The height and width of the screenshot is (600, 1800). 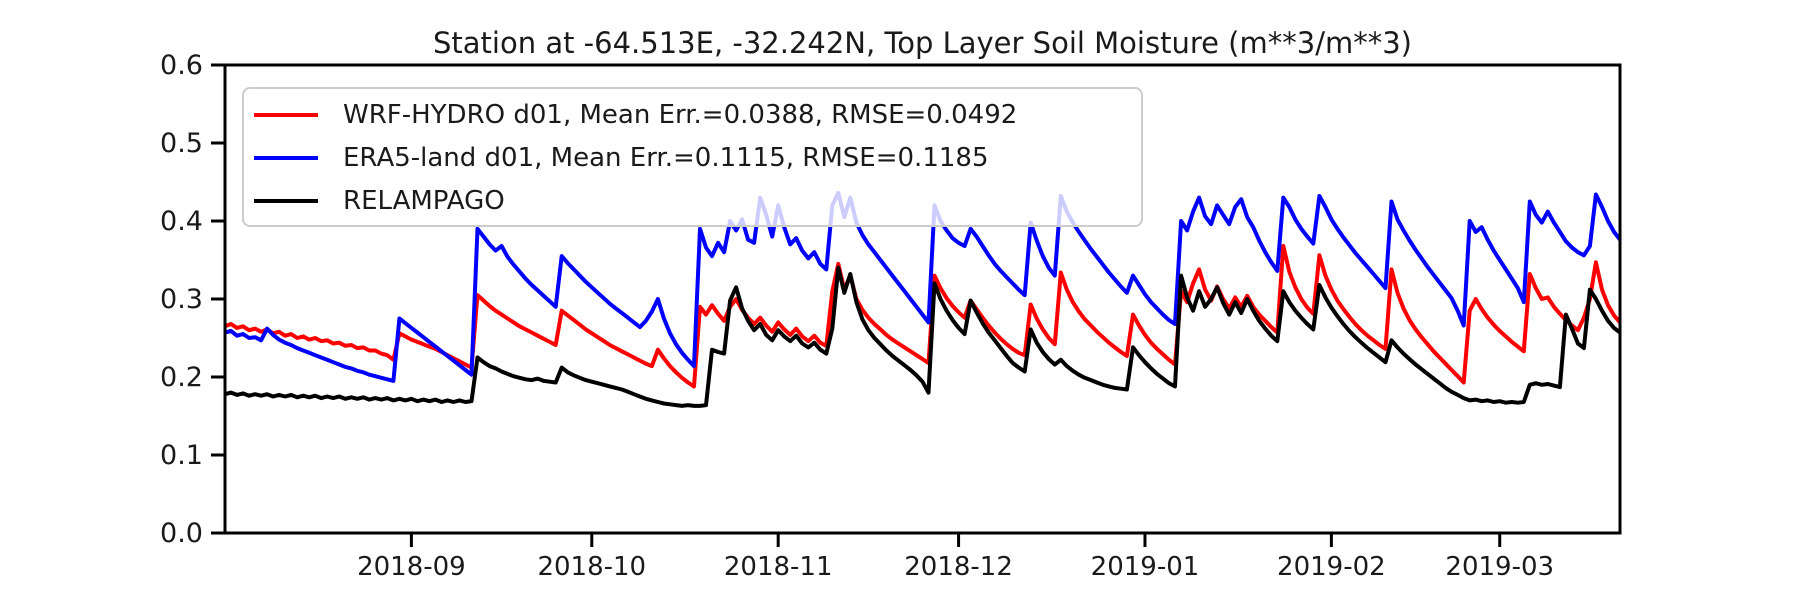 I want to click on x-tick-label: 2018-11, so click(x=778, y=567).